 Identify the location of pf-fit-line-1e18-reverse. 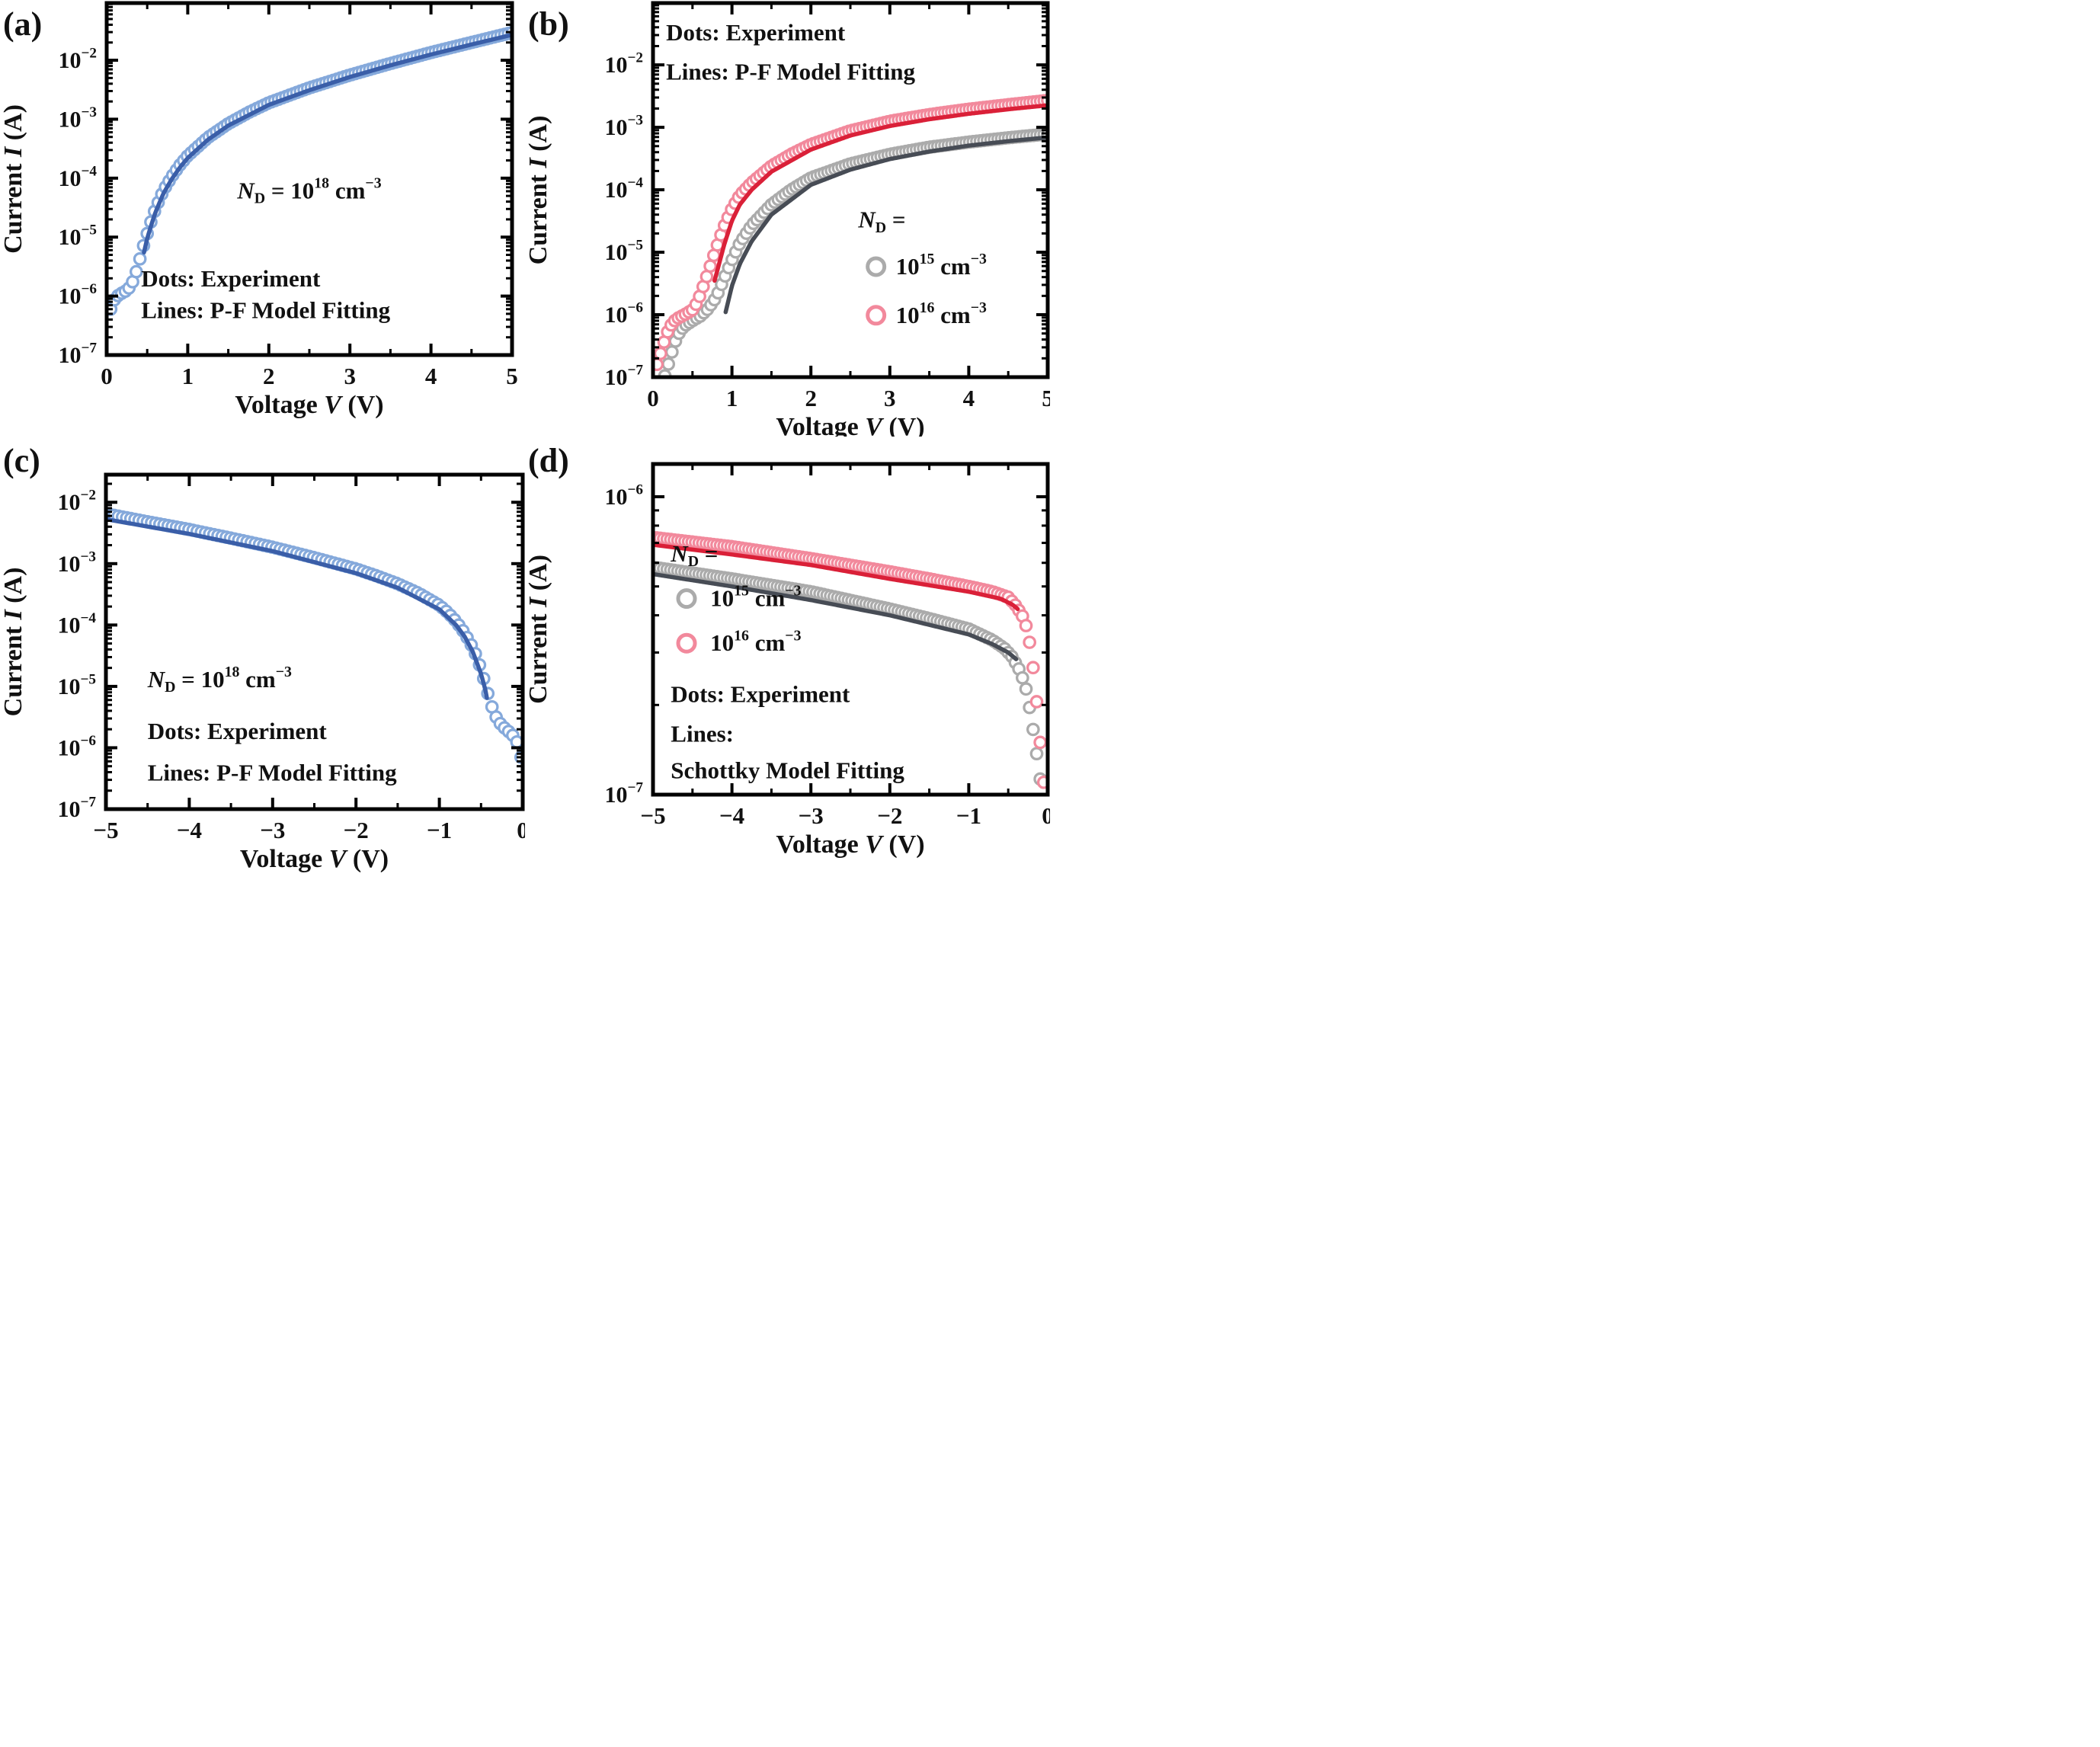
(297, 609).